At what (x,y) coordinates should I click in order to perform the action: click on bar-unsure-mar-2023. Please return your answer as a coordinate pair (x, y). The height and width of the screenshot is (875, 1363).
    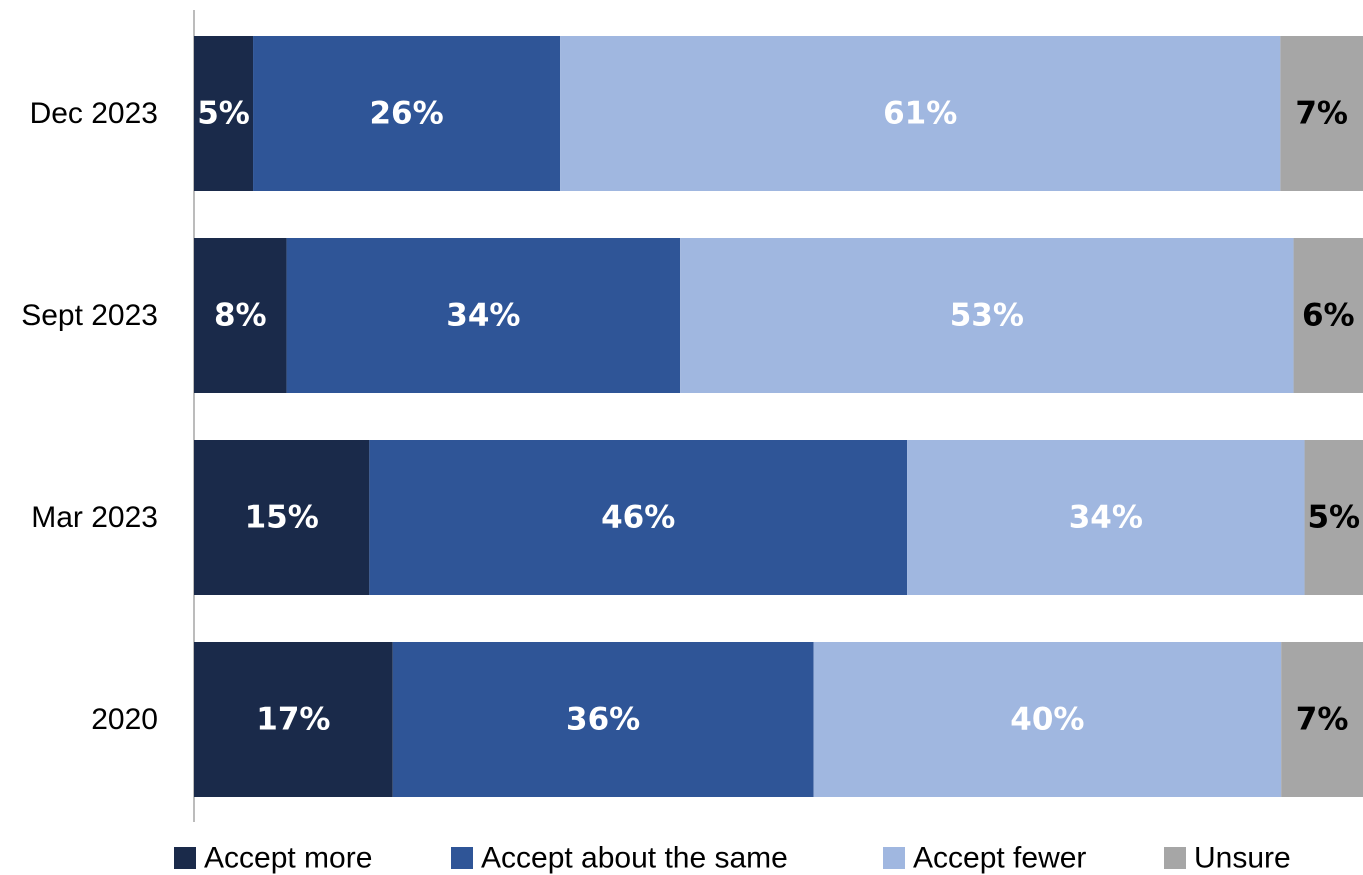
    Looking at the image, I should click on (1333, 517).